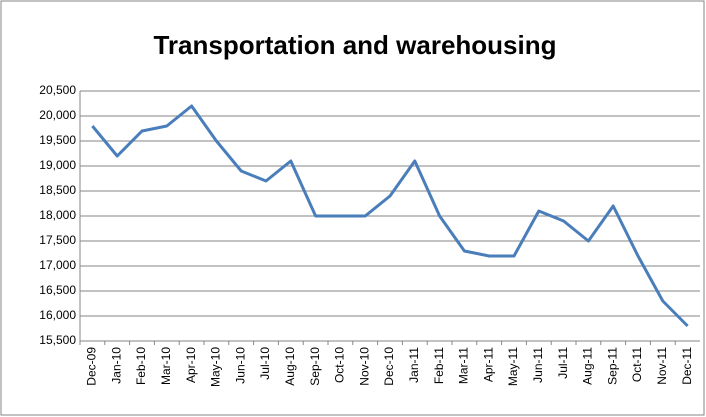  I want to click on x-tick-label: Nov-11, so click(662, 366).